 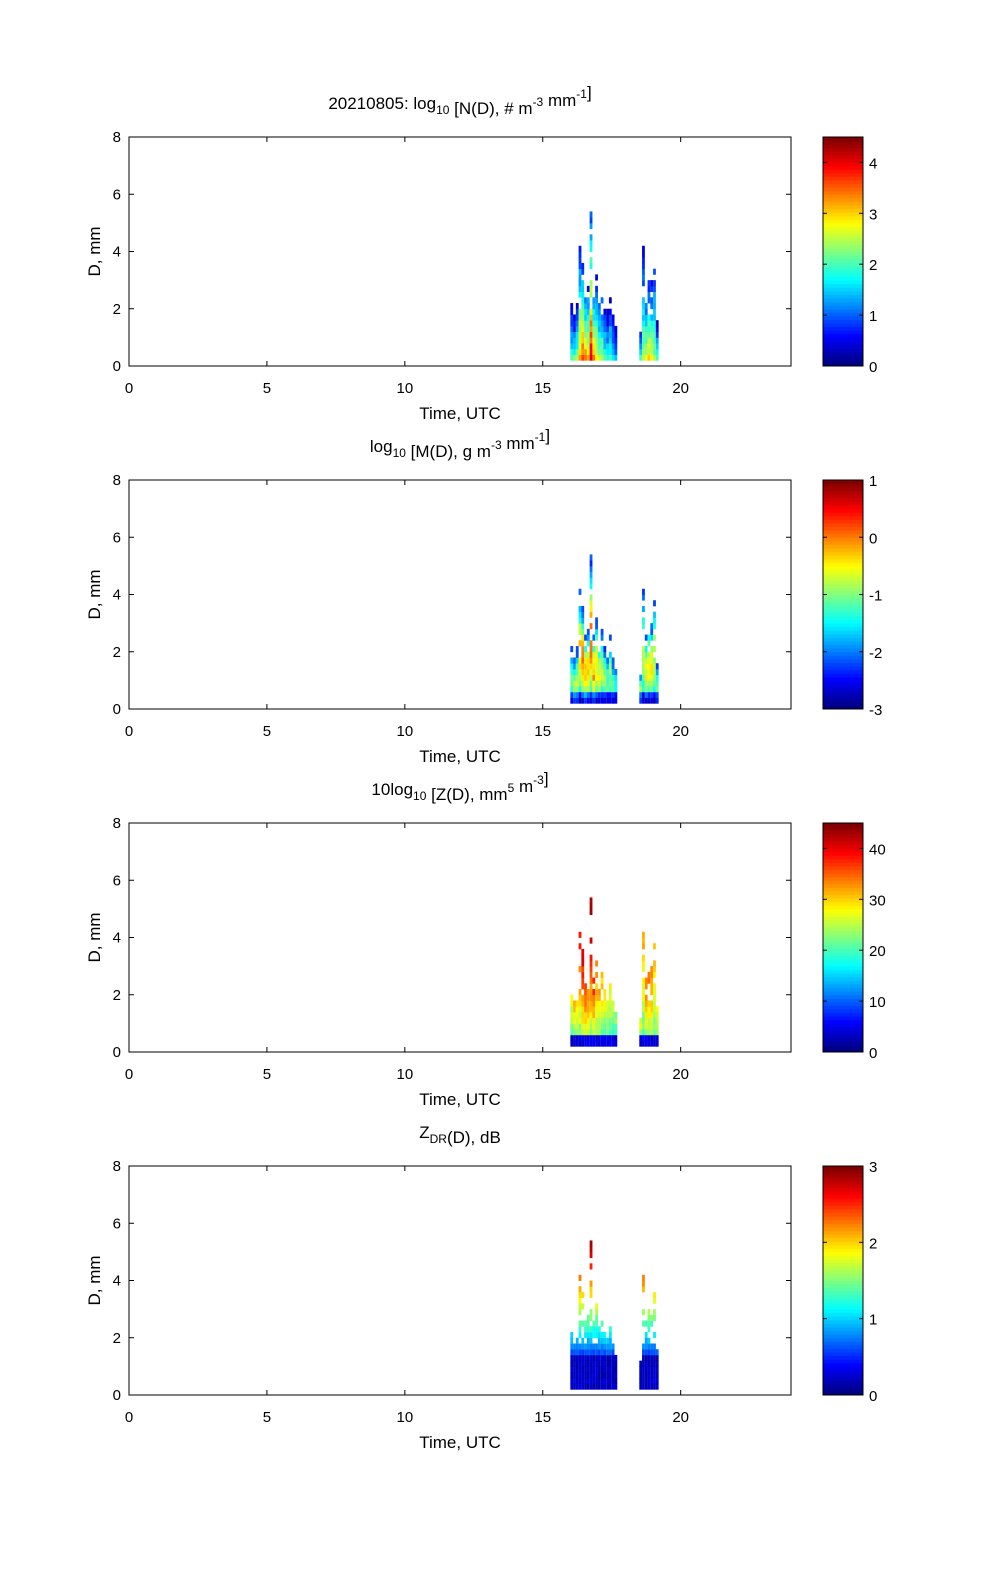 I want to click on title-text: m, so click(x=523, y=786).